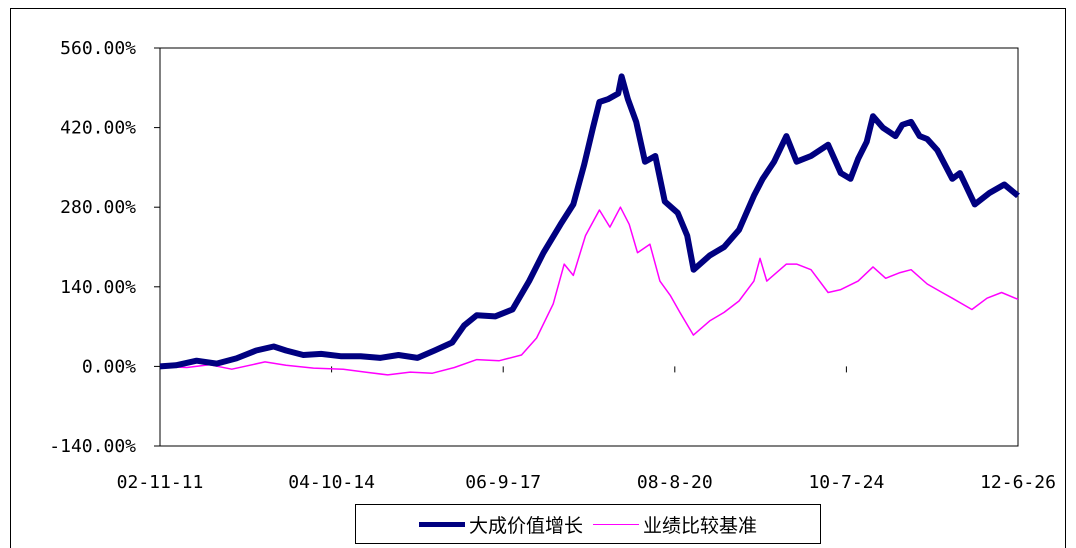  I want to click on y-tick-label: 420.00%, so click(98, 128).